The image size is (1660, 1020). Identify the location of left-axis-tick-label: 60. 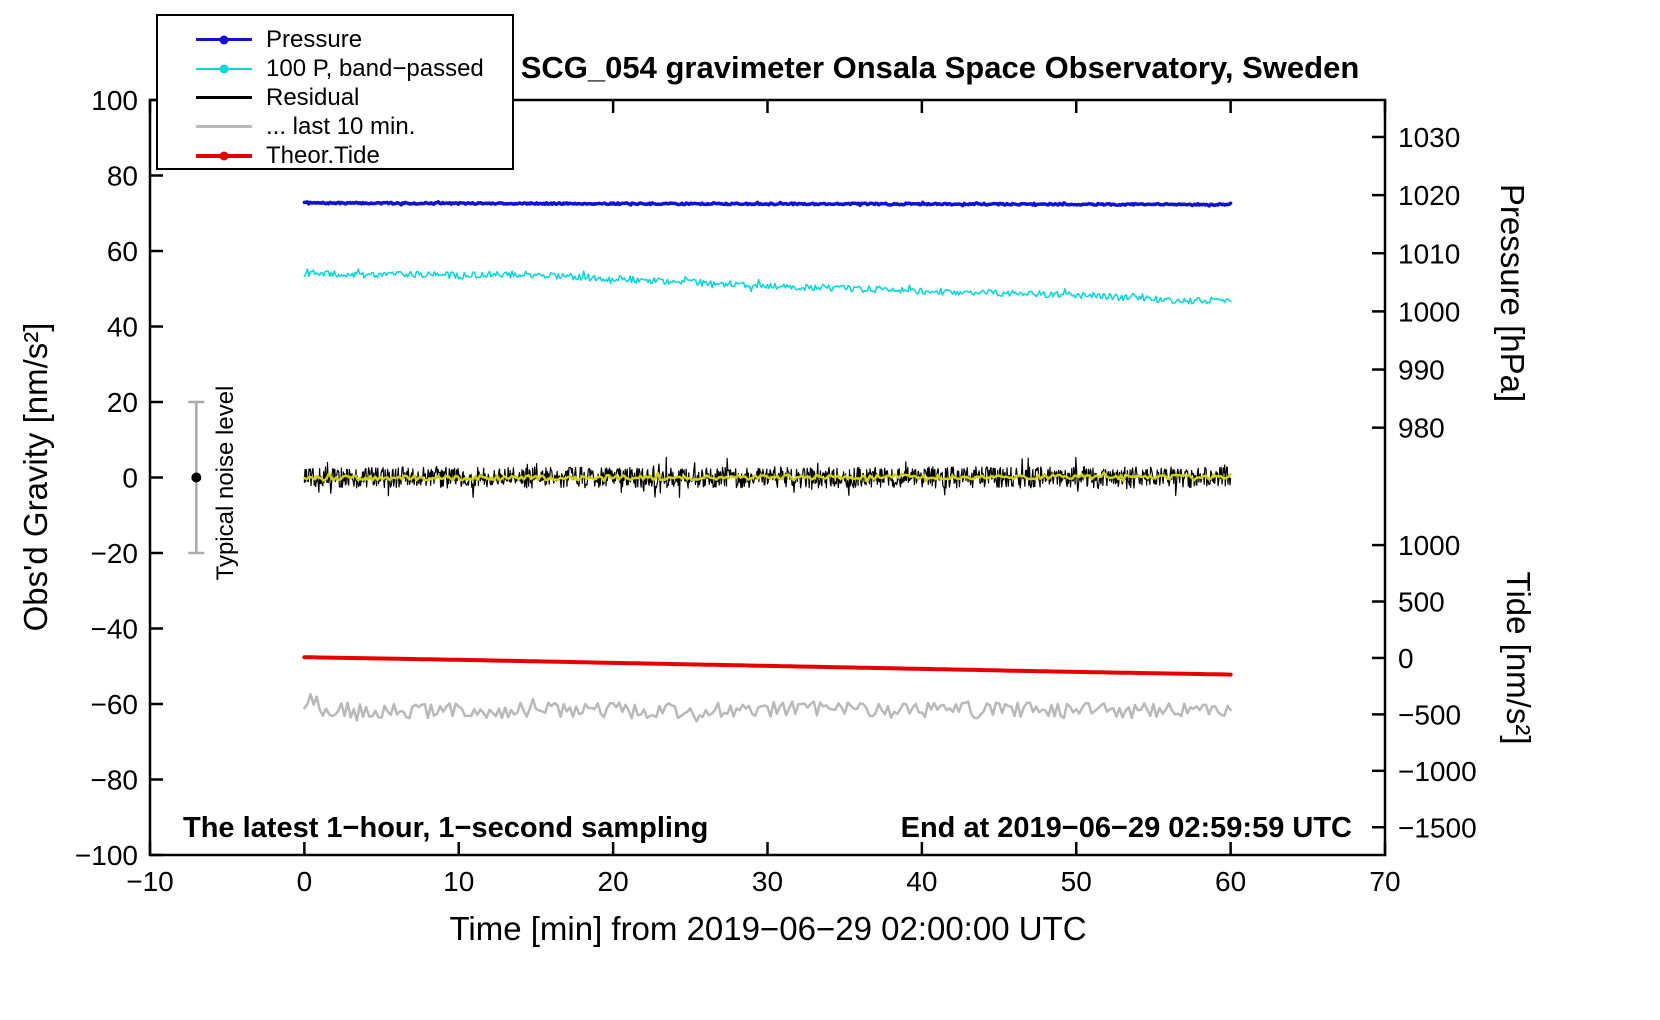
(122, 251).